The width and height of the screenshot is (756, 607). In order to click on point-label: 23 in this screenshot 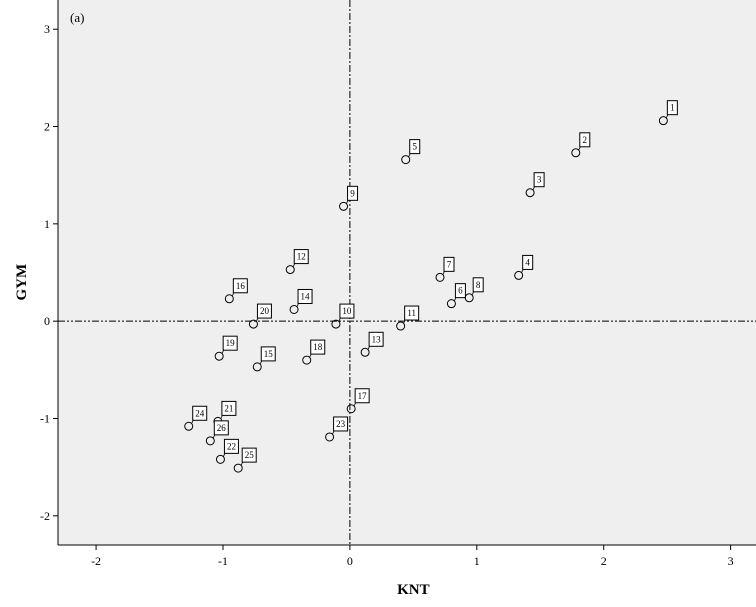, I will do `click(341, 424)`.